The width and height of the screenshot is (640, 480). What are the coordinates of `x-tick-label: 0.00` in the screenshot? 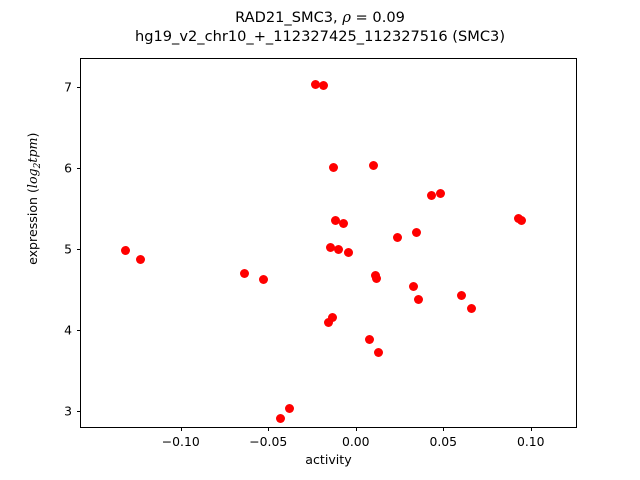 It's located at (355, 441).